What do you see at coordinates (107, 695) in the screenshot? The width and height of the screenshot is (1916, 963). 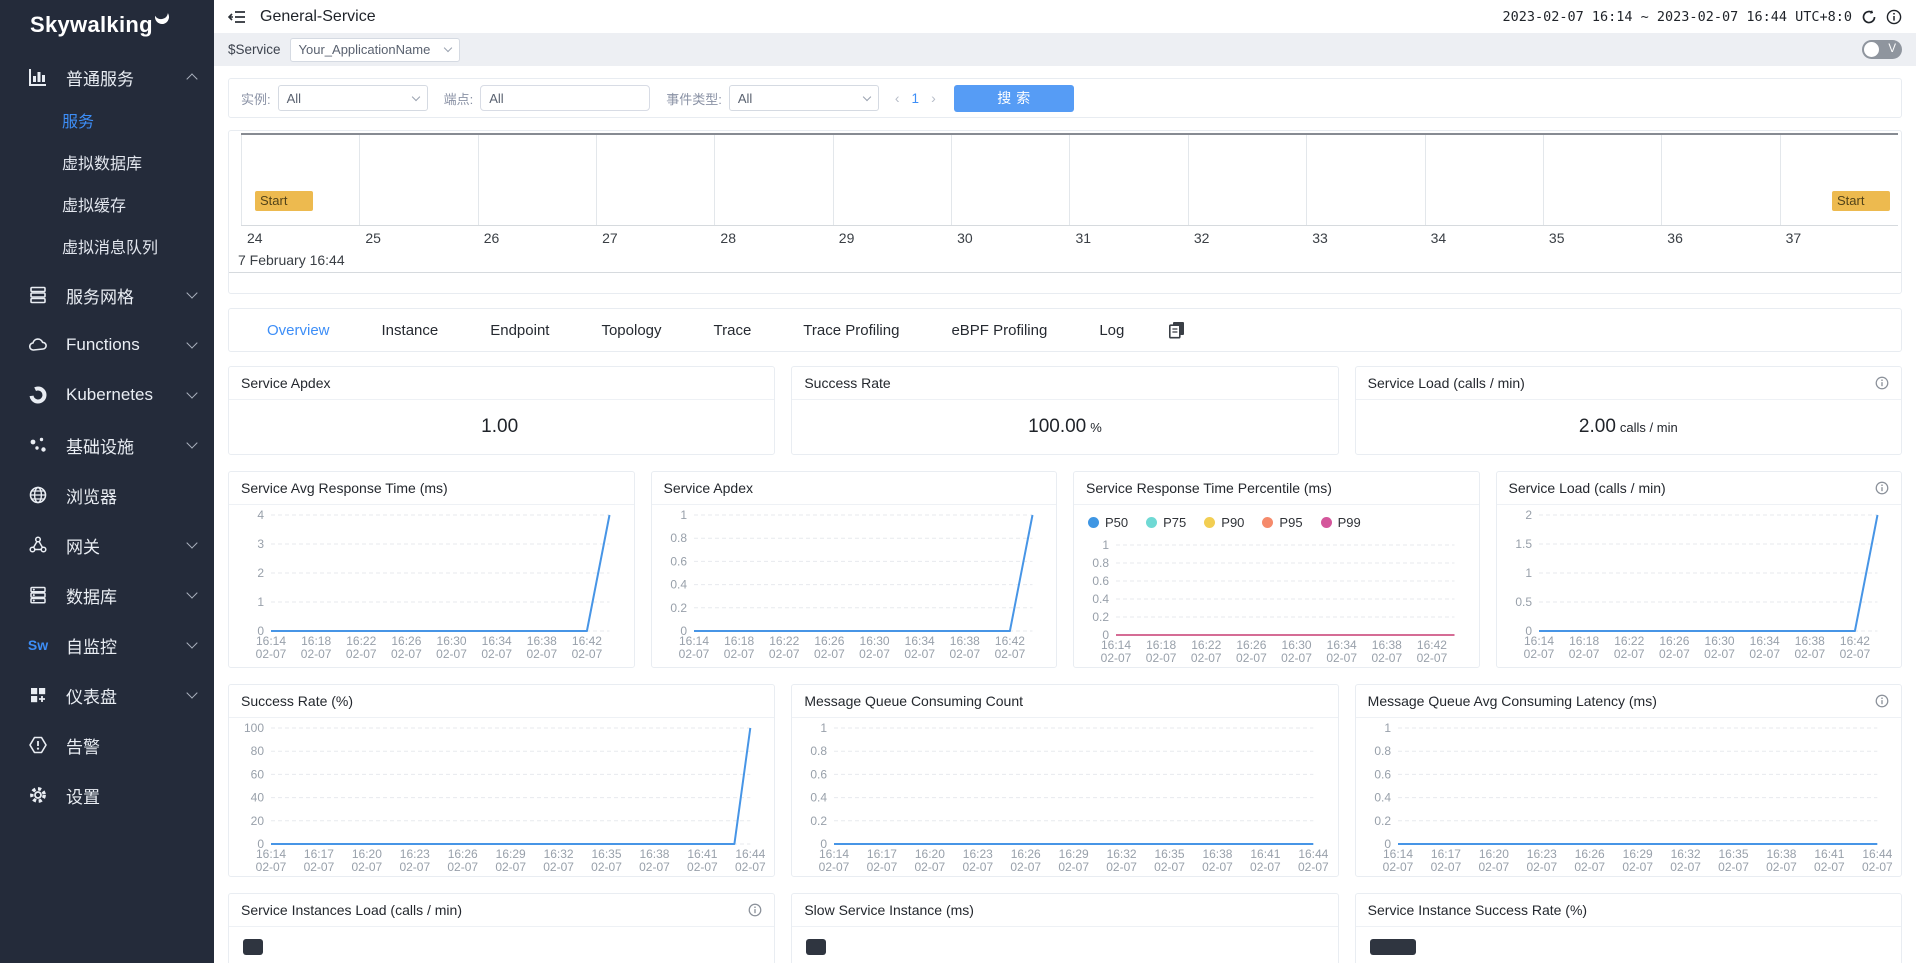 I see `sidebar-item-dashboards: 仪表盘` at bounding box center [107, 695].